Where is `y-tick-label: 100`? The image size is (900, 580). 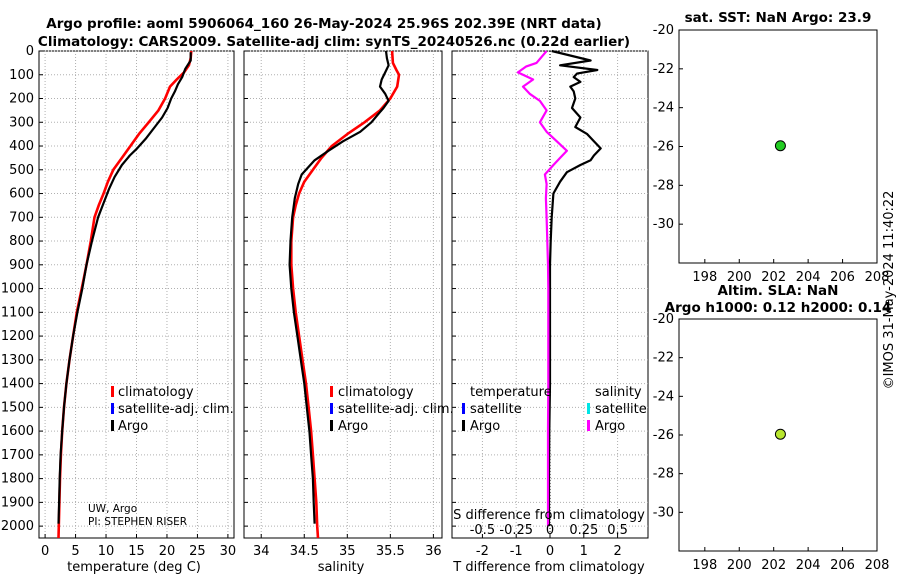 y-tick-label: 100 is located at coordinates (21, 75).